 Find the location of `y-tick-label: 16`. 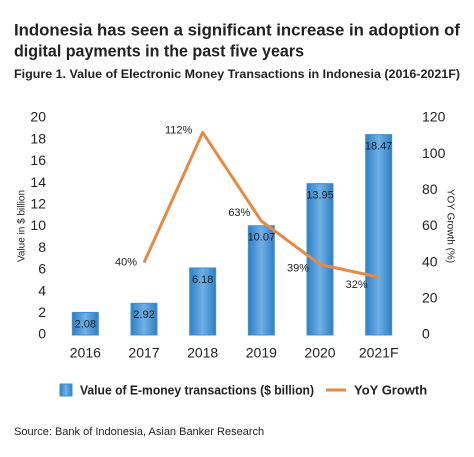

y-tick-label: 16 is located at coordinates (38, 160).